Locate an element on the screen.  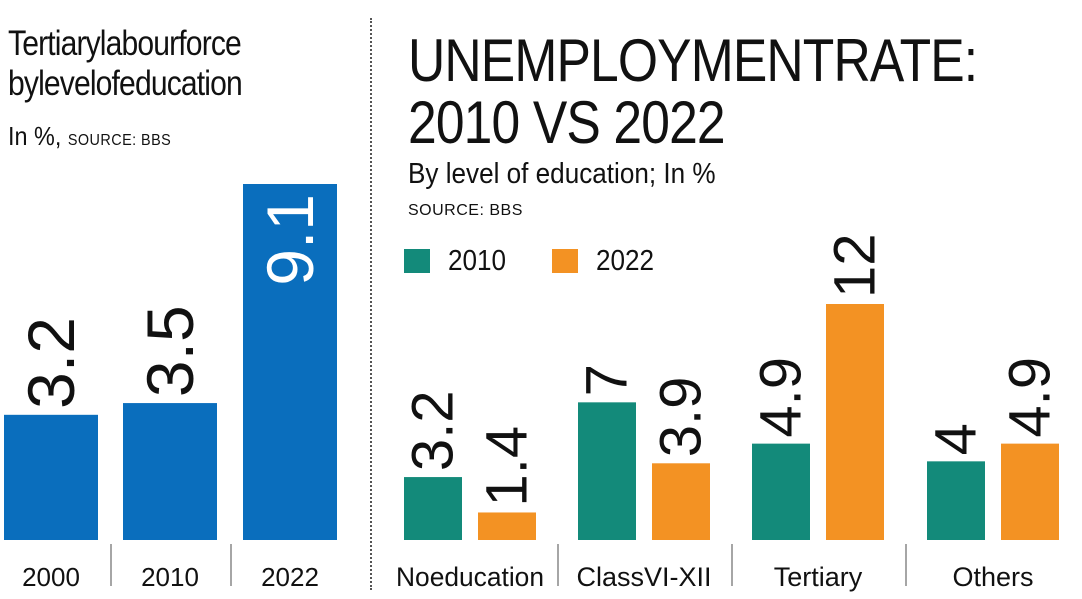
left-value-label-2022: 9.1 is located at coordinates (290, 240).